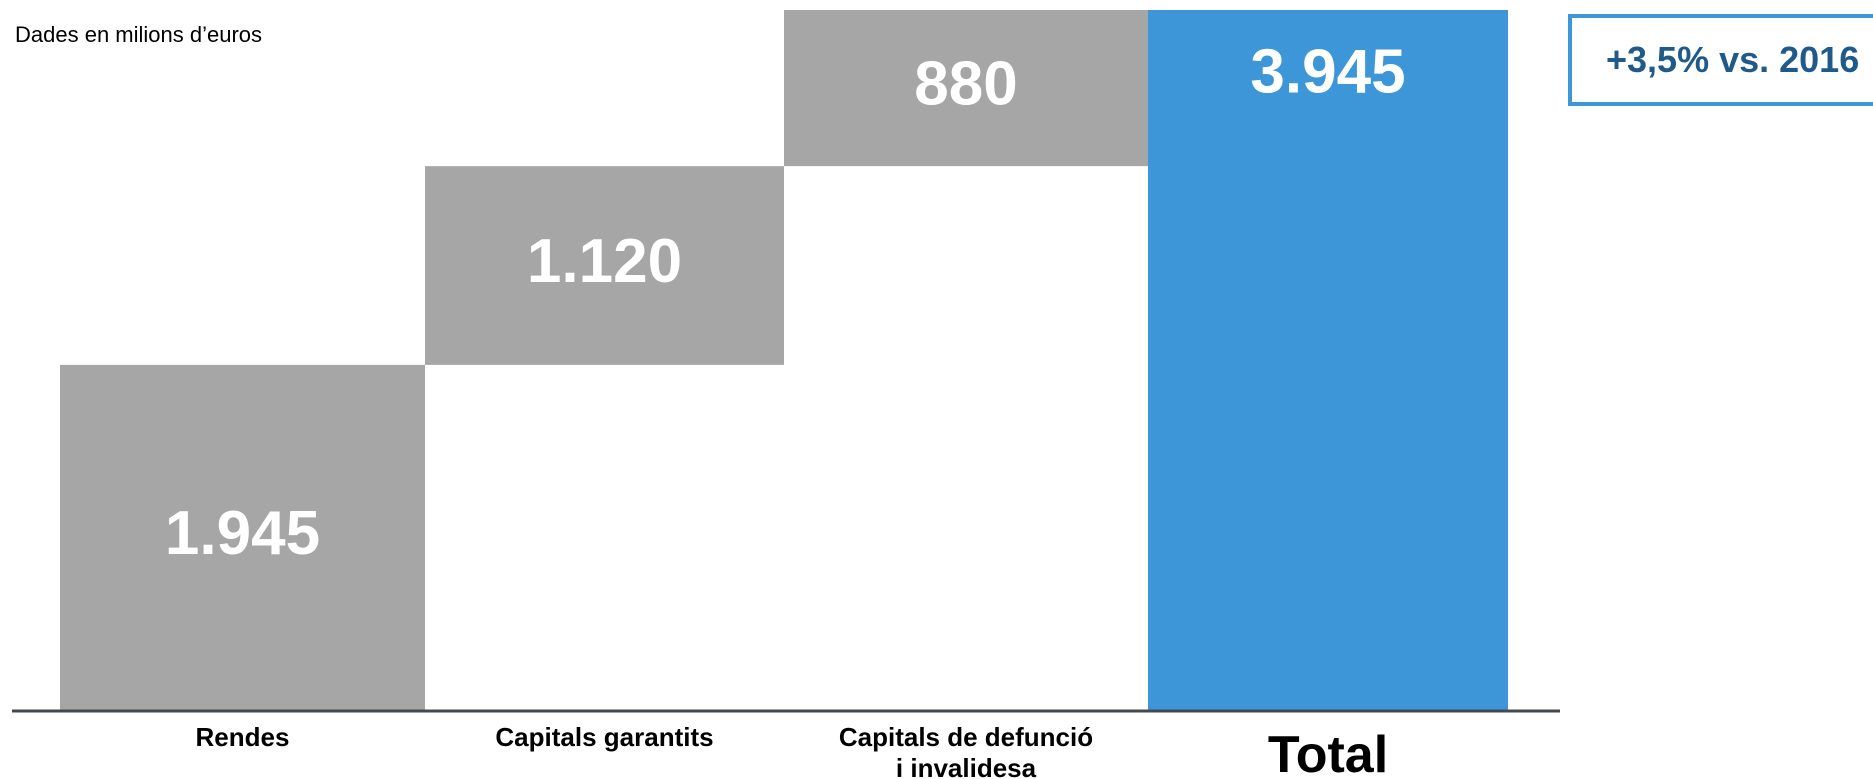 The width and height of the screenshot is (1873, 779). Describe the element at coordinates (1720, 60) in the screenshot. I see `annotation: +3,5% vs. 2016` at that location.